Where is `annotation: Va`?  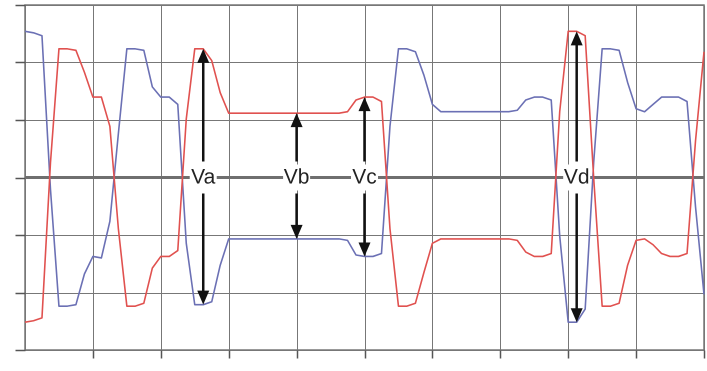 annotation: Va is located at coordinates (203, 177).